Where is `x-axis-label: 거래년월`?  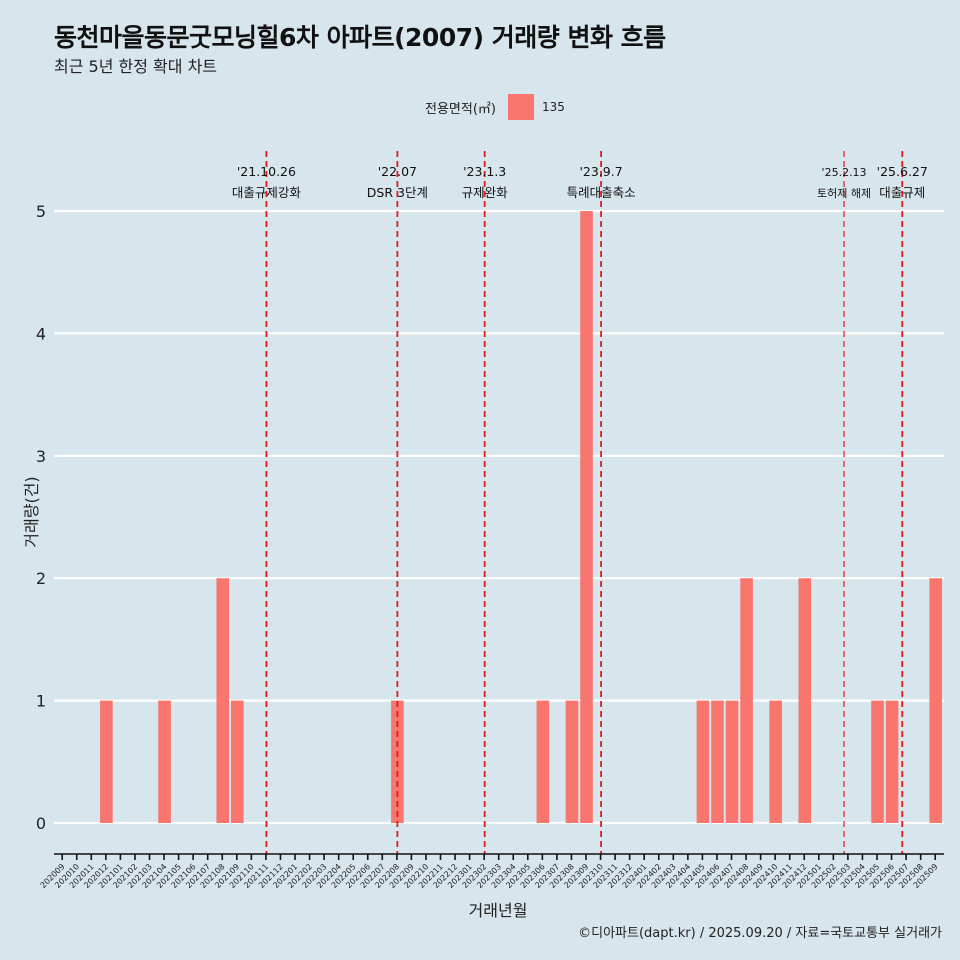 x-axis-label: 거래년월 is located at coordinates (498, 910).